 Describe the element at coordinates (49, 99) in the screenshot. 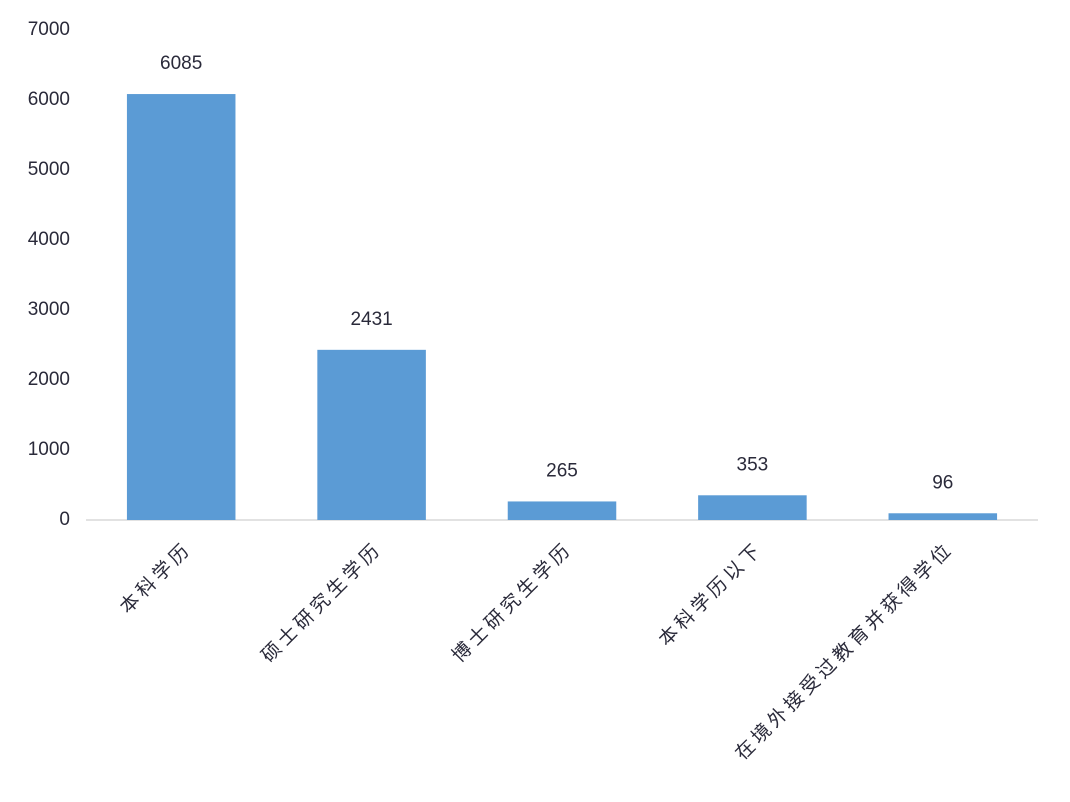

I see `y-tick-label: 6000` at that location.